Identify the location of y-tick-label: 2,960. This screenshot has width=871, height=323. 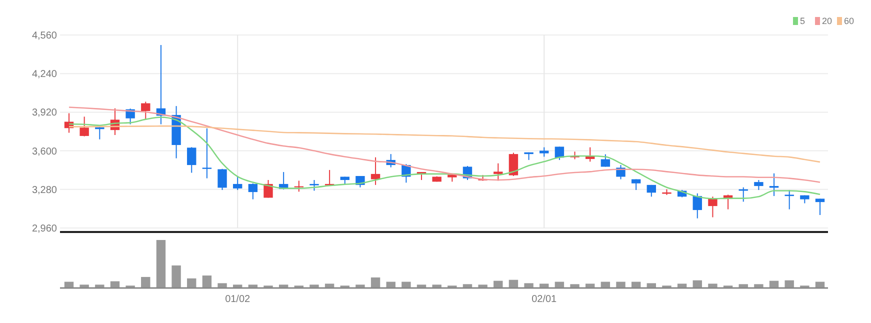
(45, 229).